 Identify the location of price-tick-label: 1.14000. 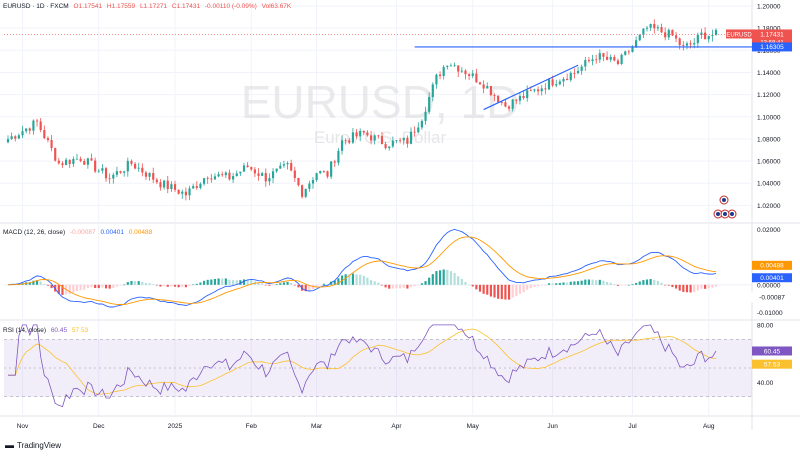
(769, 73).